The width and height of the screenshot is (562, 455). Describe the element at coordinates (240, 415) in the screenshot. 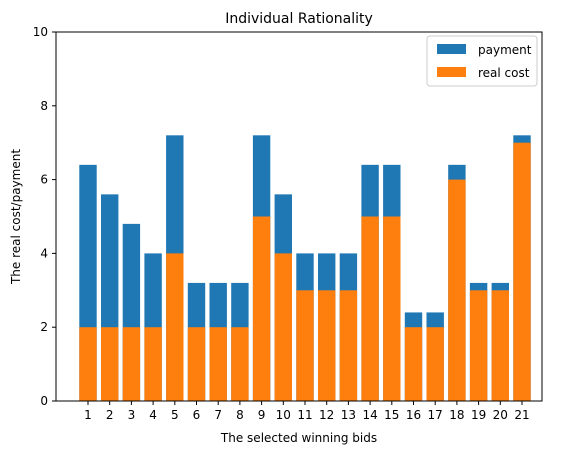

I see `x-tick-label: 8` at that location.